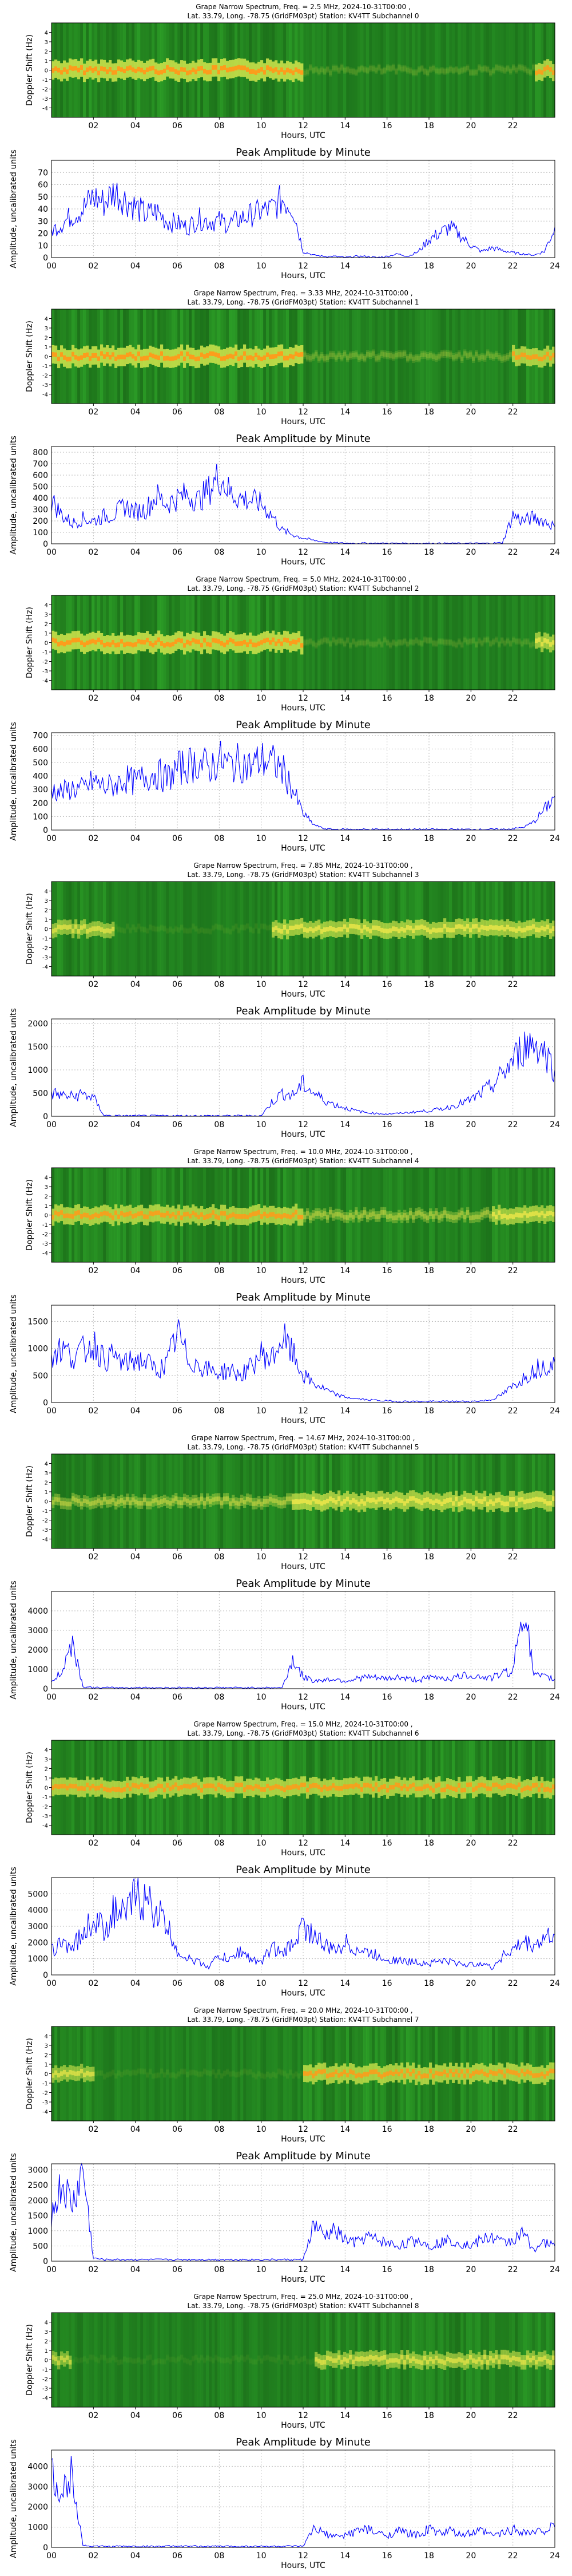  I want to click on x-tick-label: 02, so click(93, 1270).